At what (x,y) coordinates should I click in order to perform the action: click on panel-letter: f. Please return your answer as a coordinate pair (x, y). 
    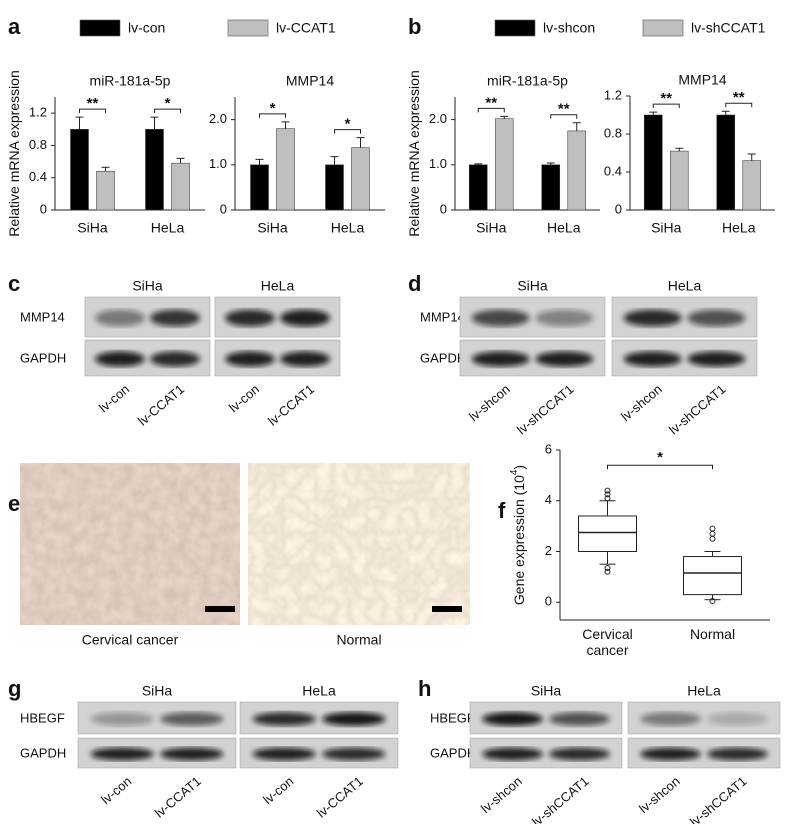
    Looking at the image, I should click on (502, 510).